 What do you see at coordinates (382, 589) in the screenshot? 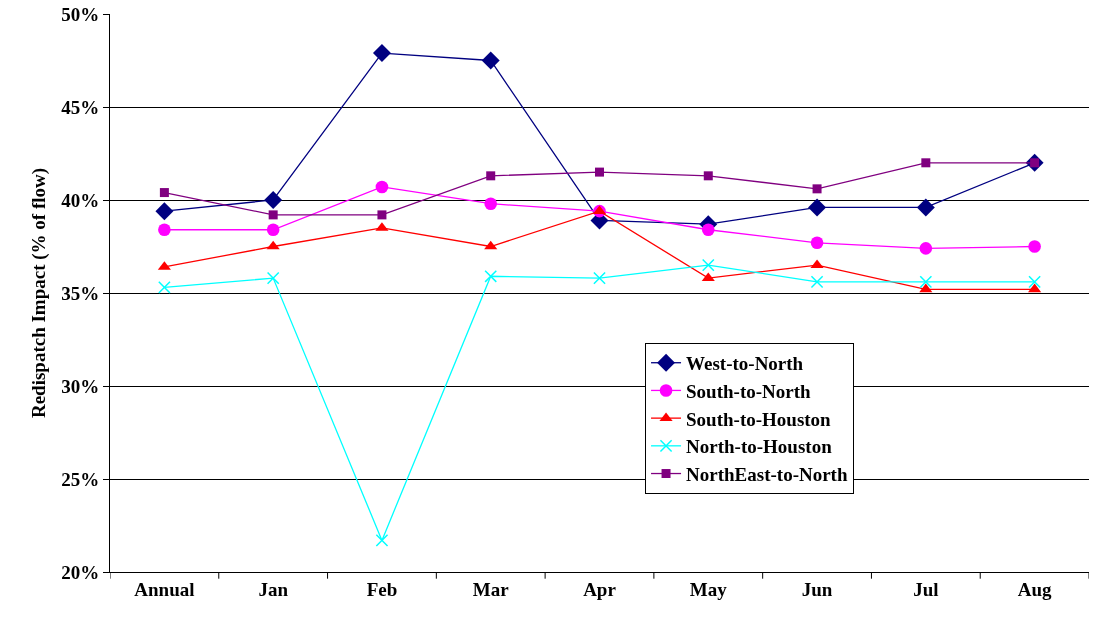
I see `x-tick-label: Feb` at bounding box center [382, 589].